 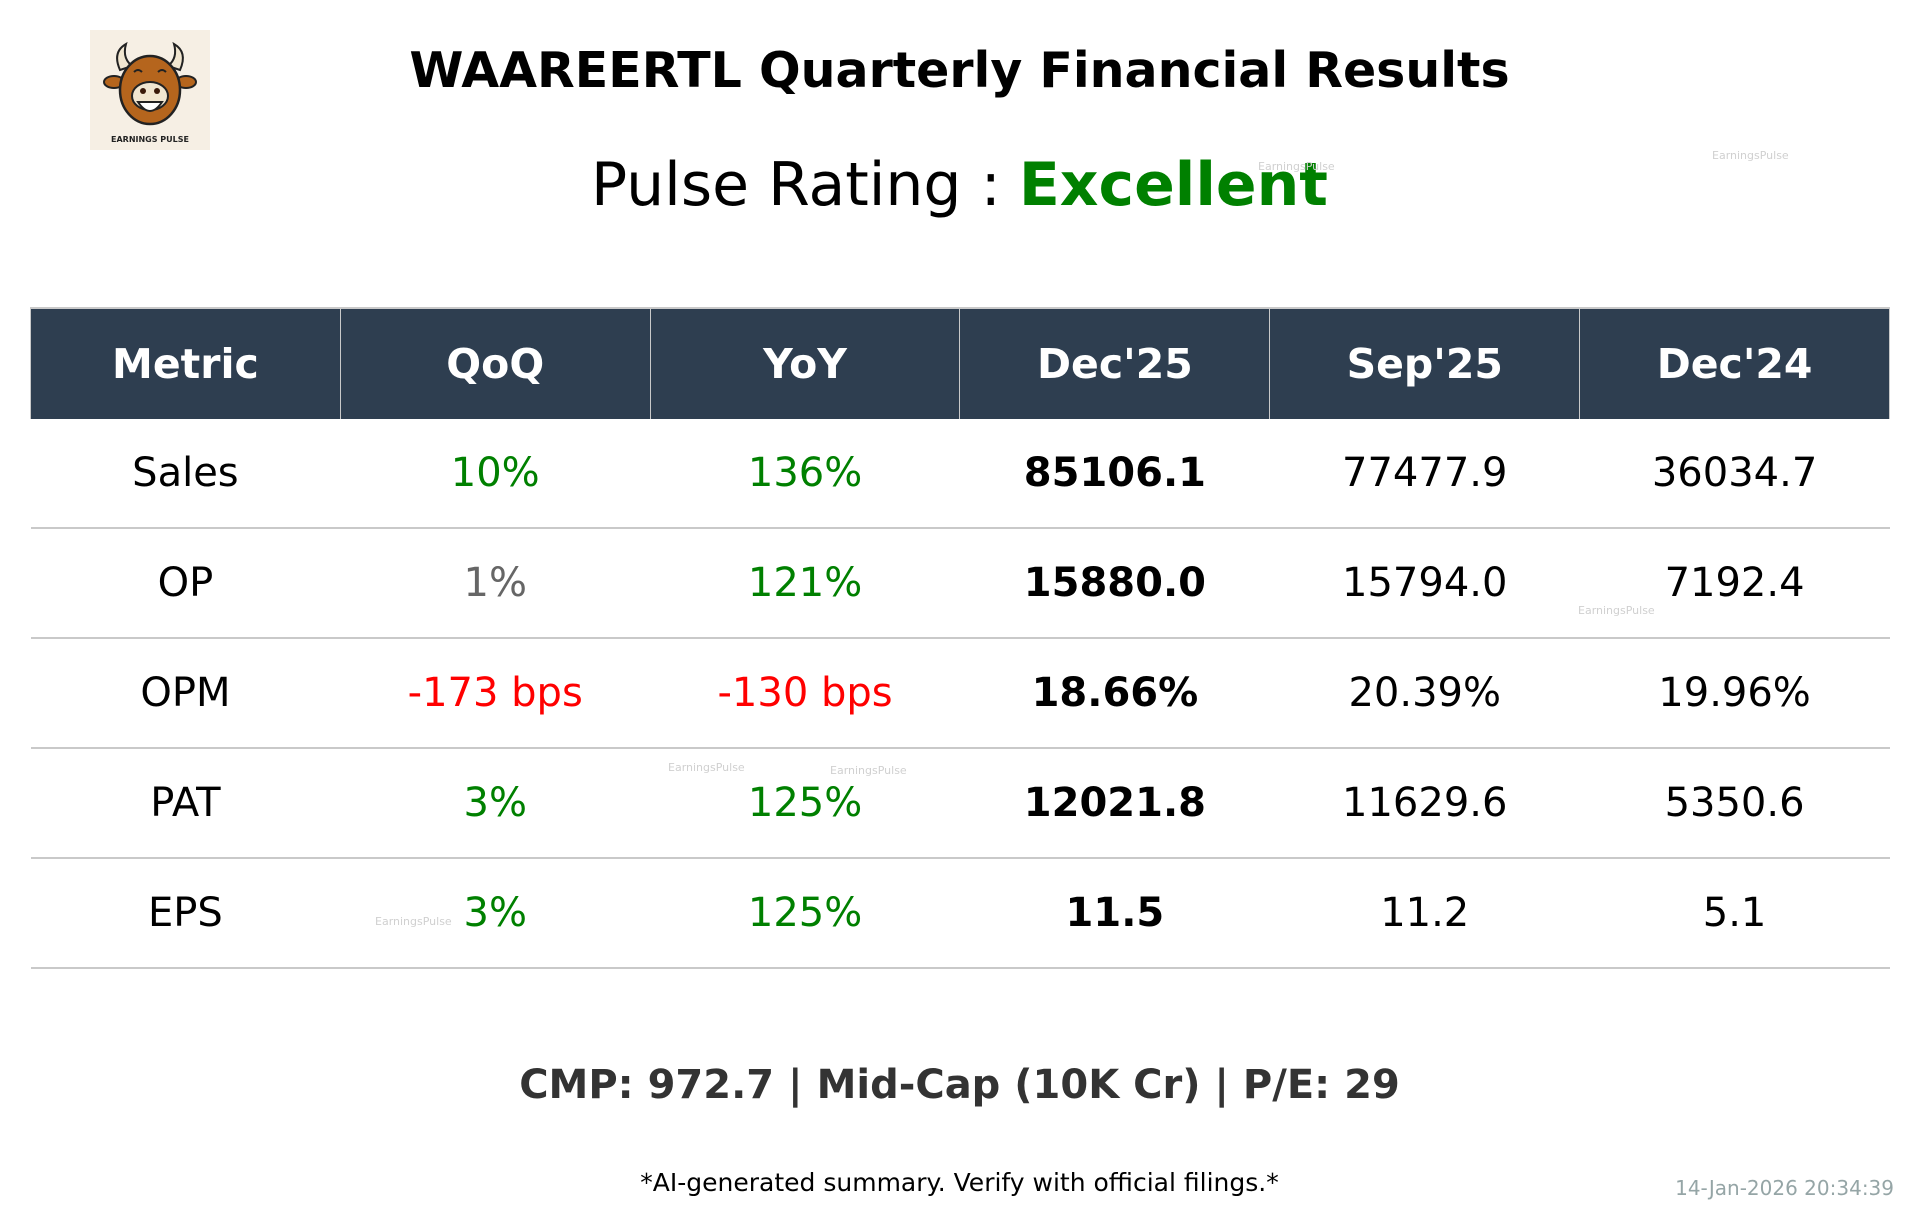 What do you see at coordinates (495, 363) in the screenshot?
I see `column-header-qoq: QoQ` at bounding box center [495, 363].